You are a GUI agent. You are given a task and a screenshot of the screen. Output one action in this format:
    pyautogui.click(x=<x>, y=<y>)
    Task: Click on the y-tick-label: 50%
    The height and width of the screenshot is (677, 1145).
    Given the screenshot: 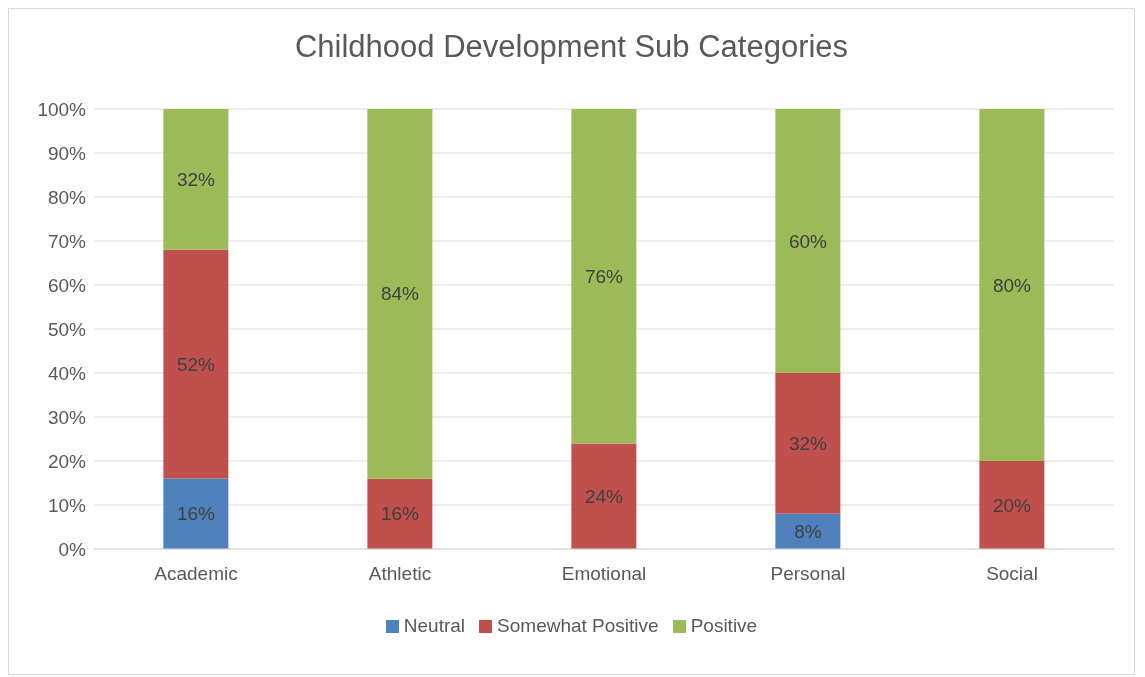 What is the action you would take?
    pyautogui.click(x=67, y=329)
    